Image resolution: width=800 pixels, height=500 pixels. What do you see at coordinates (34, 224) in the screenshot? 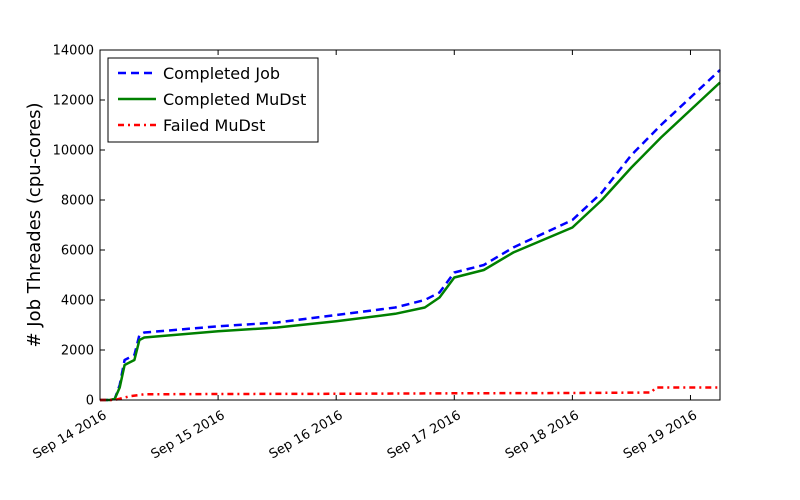
I see `y-axis-label: # Job Threades (cpu-cores)` at bounding box center [34, 224].